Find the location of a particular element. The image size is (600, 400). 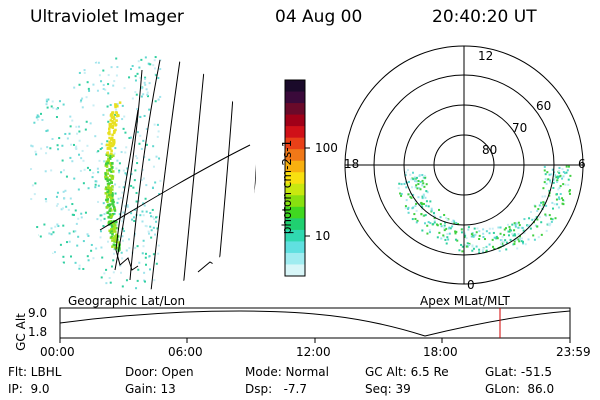

colorbar-tick-10: 10 is located at coordinates (323, 236).